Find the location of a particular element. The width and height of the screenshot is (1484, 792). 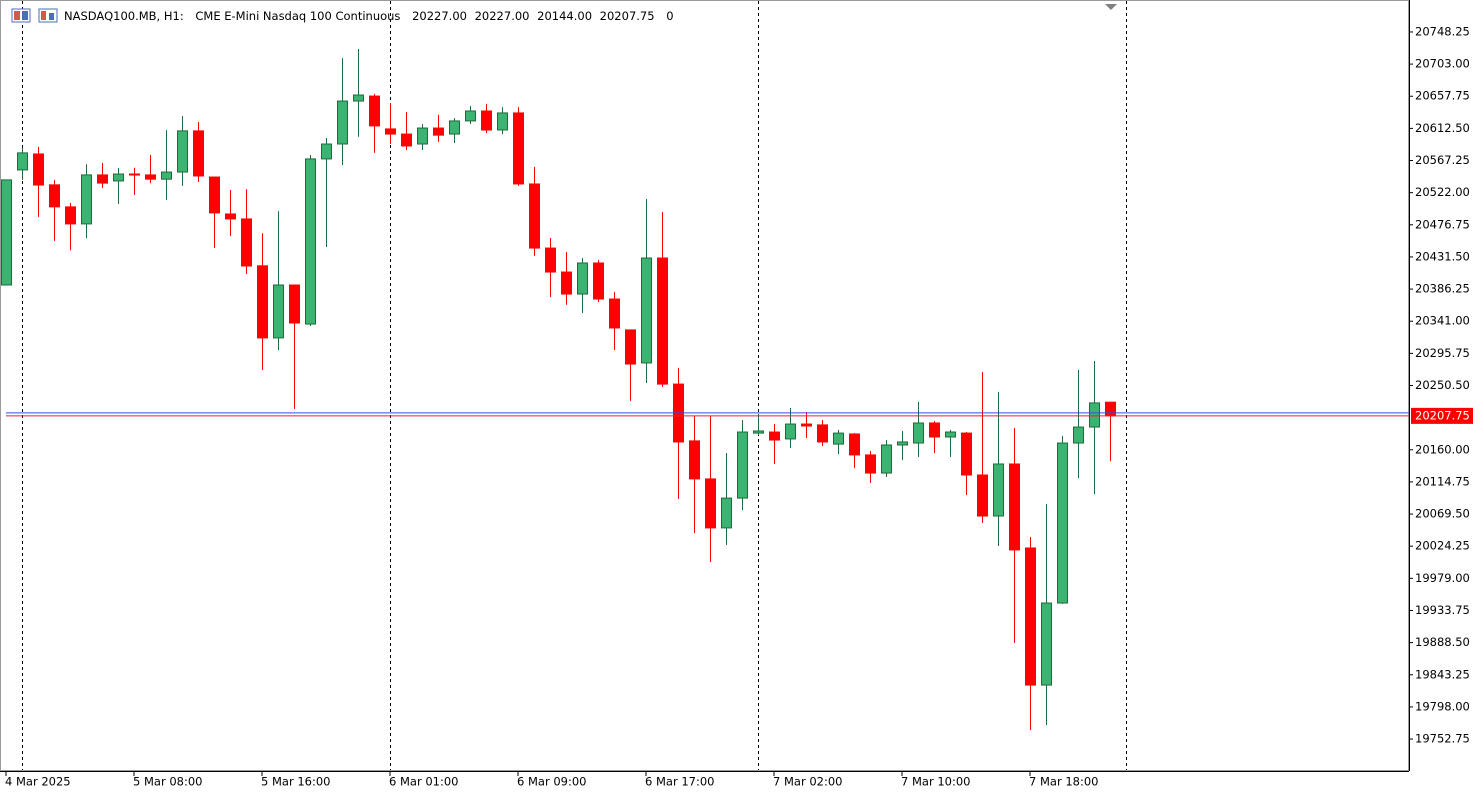

x-tick-label: 6 Mar 09:00 is located at coordinates (551, 782).